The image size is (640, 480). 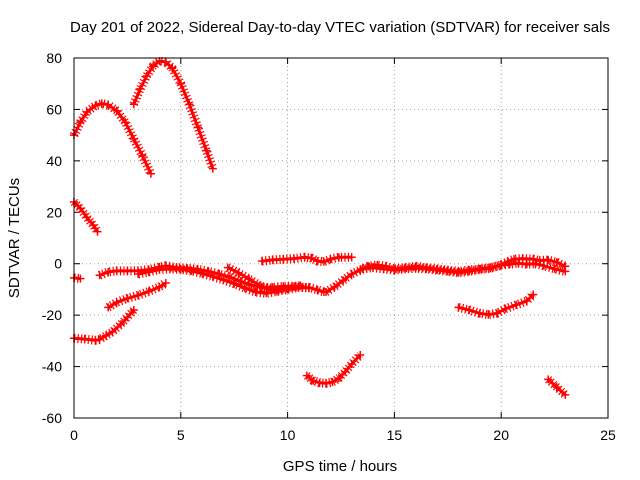 What do you see at coordinates (74, 435) in the screenshot?
I see `x-tick-label: 0` at bounding box center [74, 435].